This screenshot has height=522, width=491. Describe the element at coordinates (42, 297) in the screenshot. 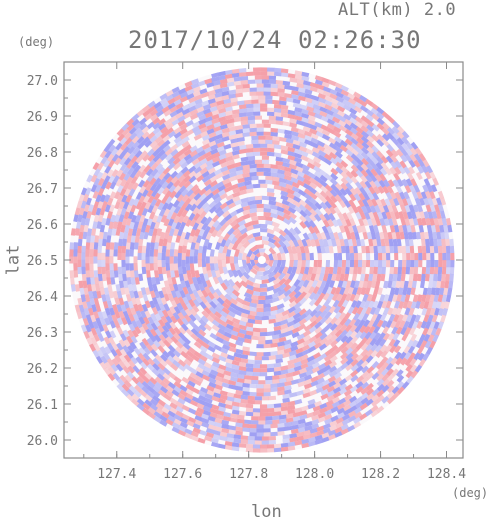

I see `y-tick-label: 26.4` at that location.